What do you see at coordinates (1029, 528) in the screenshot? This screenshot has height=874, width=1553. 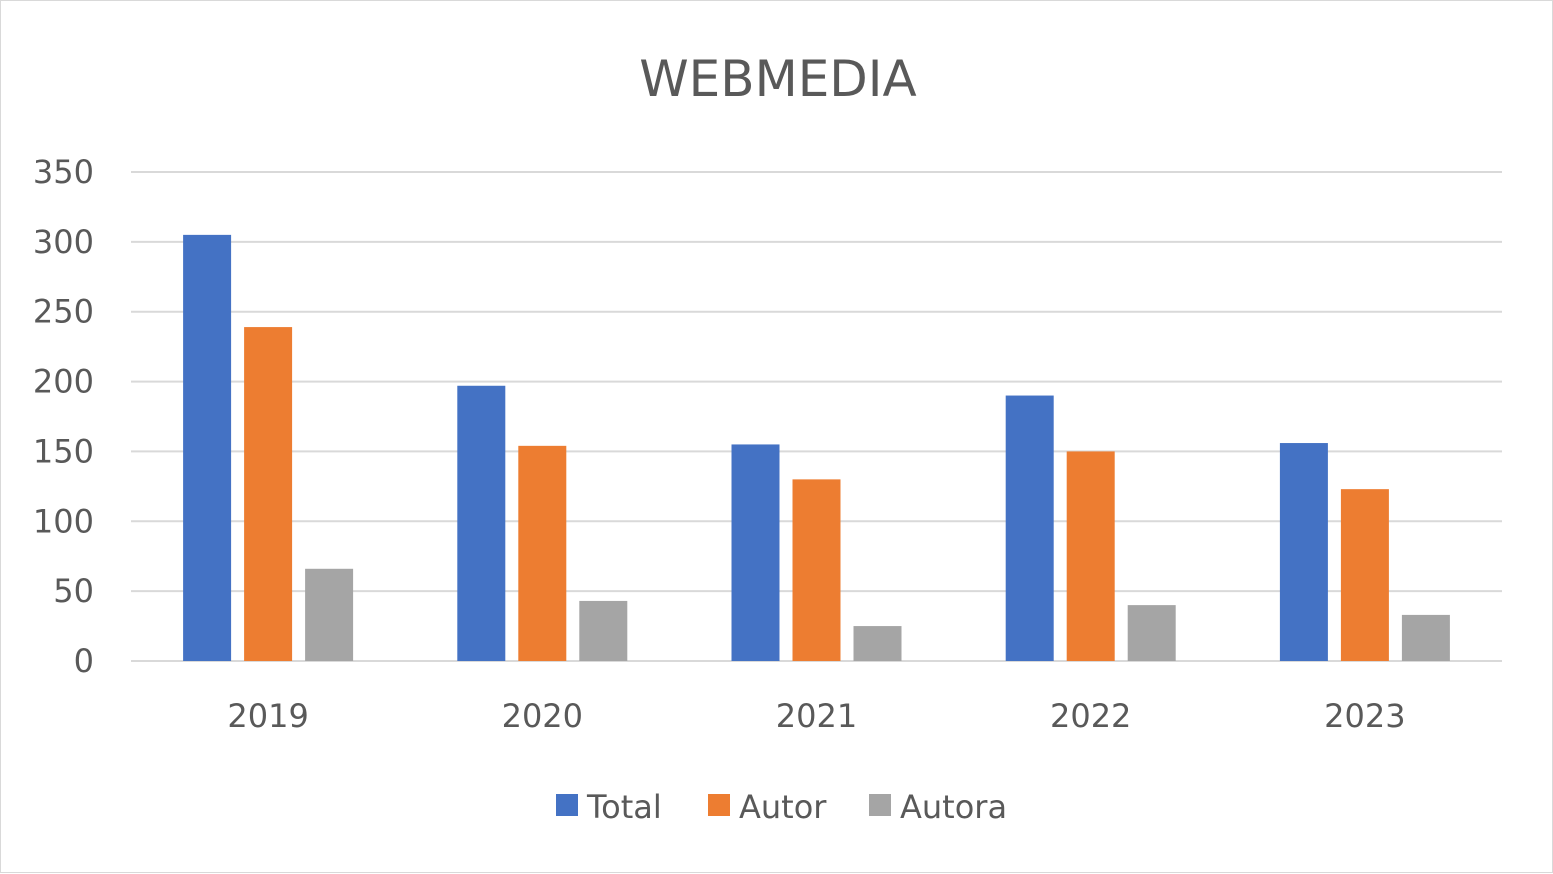 I see `bar-total-2022` at bounding box center [1029, 528].